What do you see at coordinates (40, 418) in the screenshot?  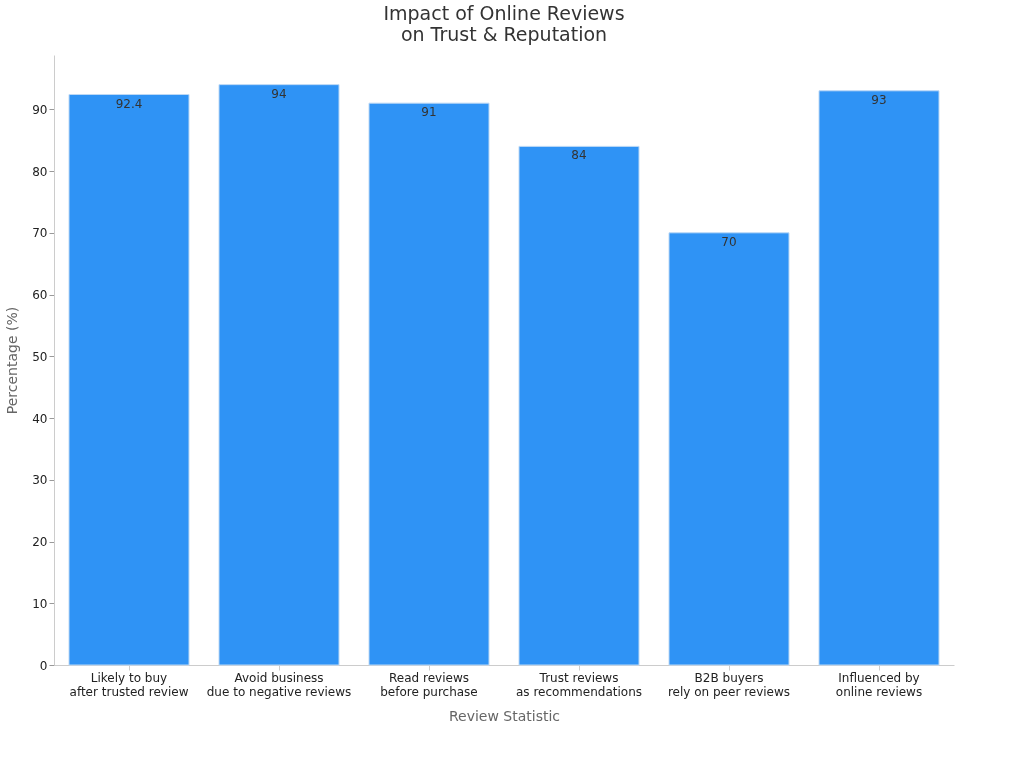 I see `y-tick-label: 40` at bounding box center [40, 418].